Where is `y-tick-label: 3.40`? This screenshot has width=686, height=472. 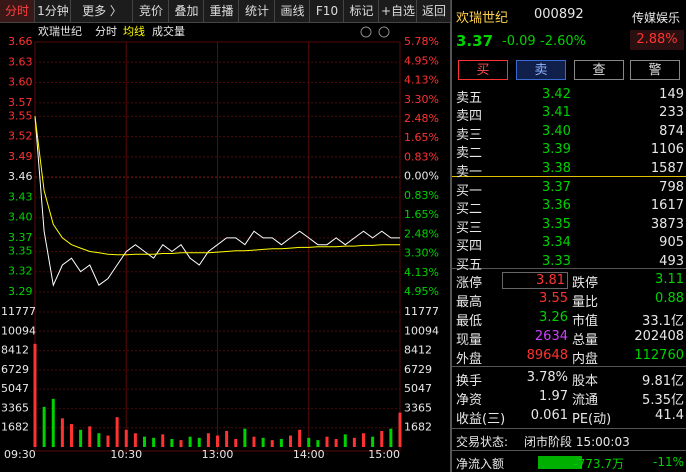 y-tick-label: 3.40 is located at coordinates (20, 217).